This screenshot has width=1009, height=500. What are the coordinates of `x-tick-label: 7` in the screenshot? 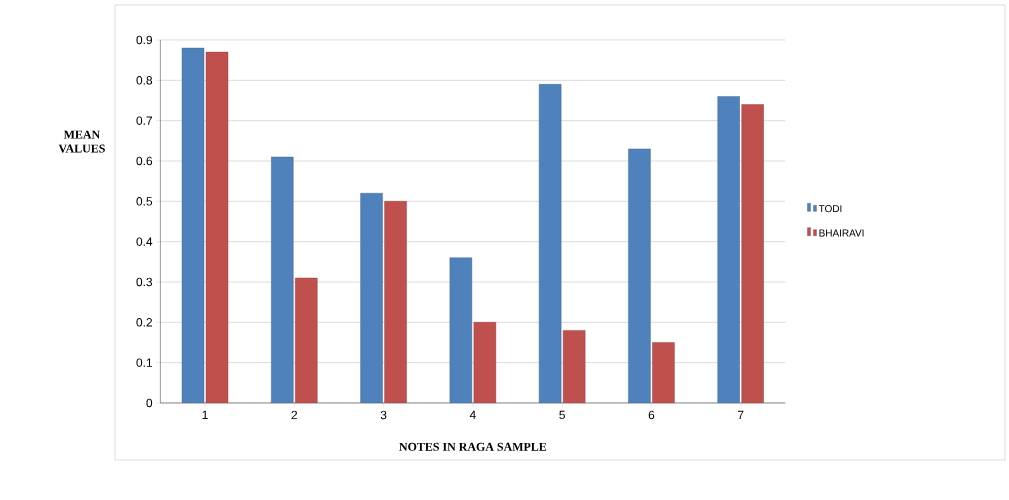 It's located at (741, 414).